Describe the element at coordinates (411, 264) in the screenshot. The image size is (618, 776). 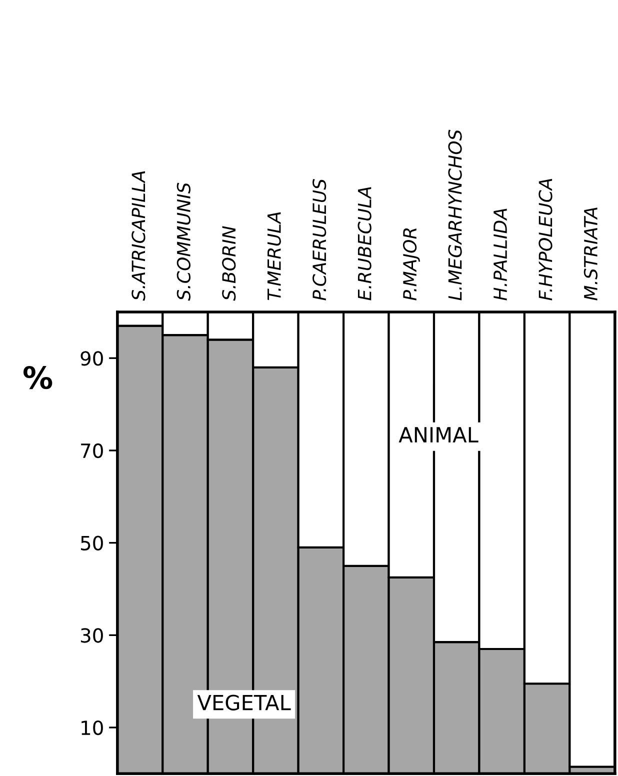
I see `x-tick-label: P.MAJOR` at that location.